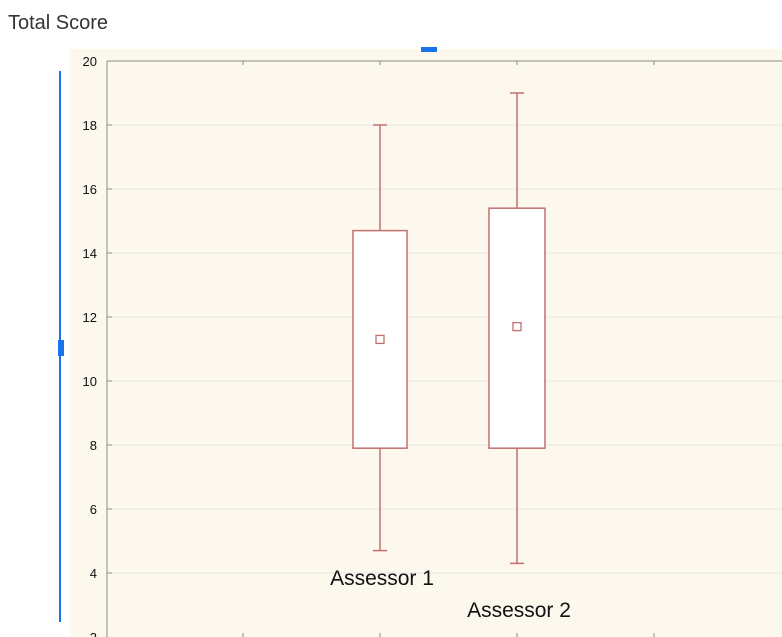  Describe the element at coordinates (93, 509) in the screenshot. I see `y-tick-label: 6` at that location.